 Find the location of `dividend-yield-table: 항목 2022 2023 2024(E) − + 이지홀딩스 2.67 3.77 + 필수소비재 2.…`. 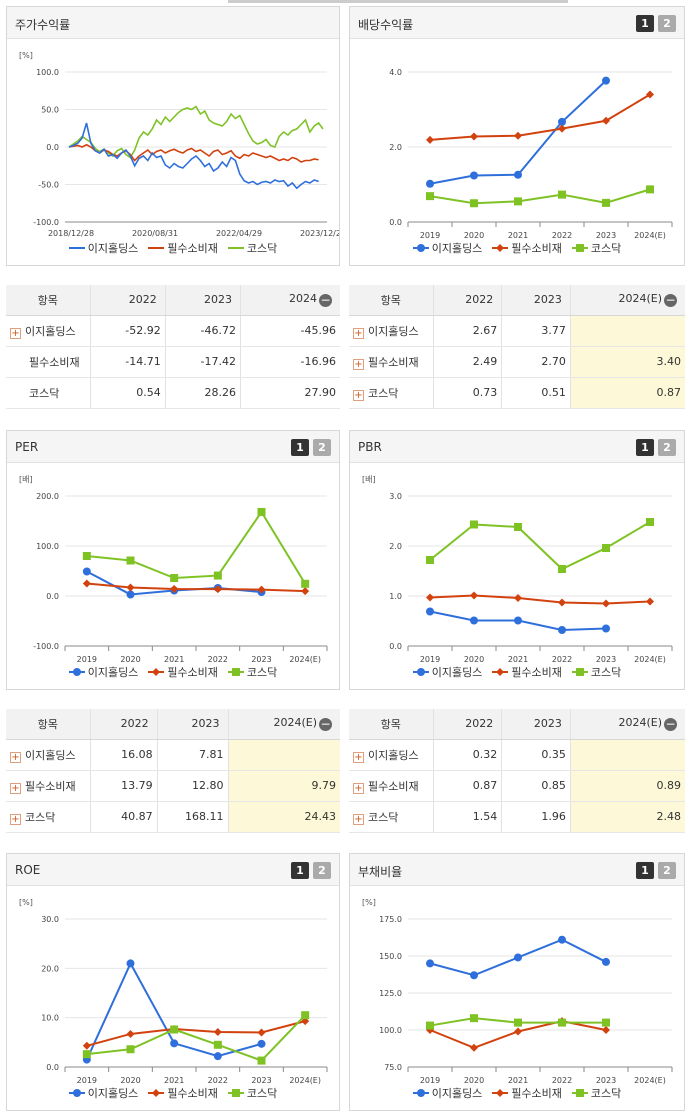

dividend-yield-table: 항목 2022 2023 2024(E) − + 이지홀딩스 2.67 3.77 + 필수소비재 2.… is located at coordinates (517, 347).